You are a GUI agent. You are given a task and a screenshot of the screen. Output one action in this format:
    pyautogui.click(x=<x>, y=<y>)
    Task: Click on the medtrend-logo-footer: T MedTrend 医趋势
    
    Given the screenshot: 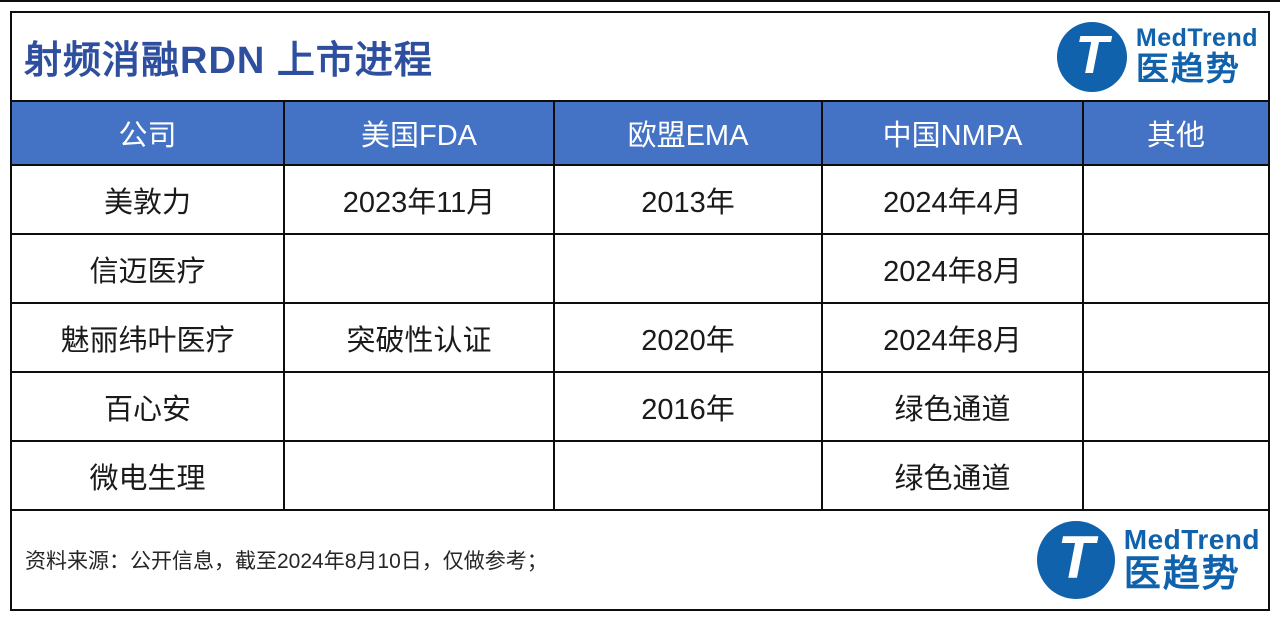 What is the action you would take?
    pyautogui.click(x=1148, y=560)
    